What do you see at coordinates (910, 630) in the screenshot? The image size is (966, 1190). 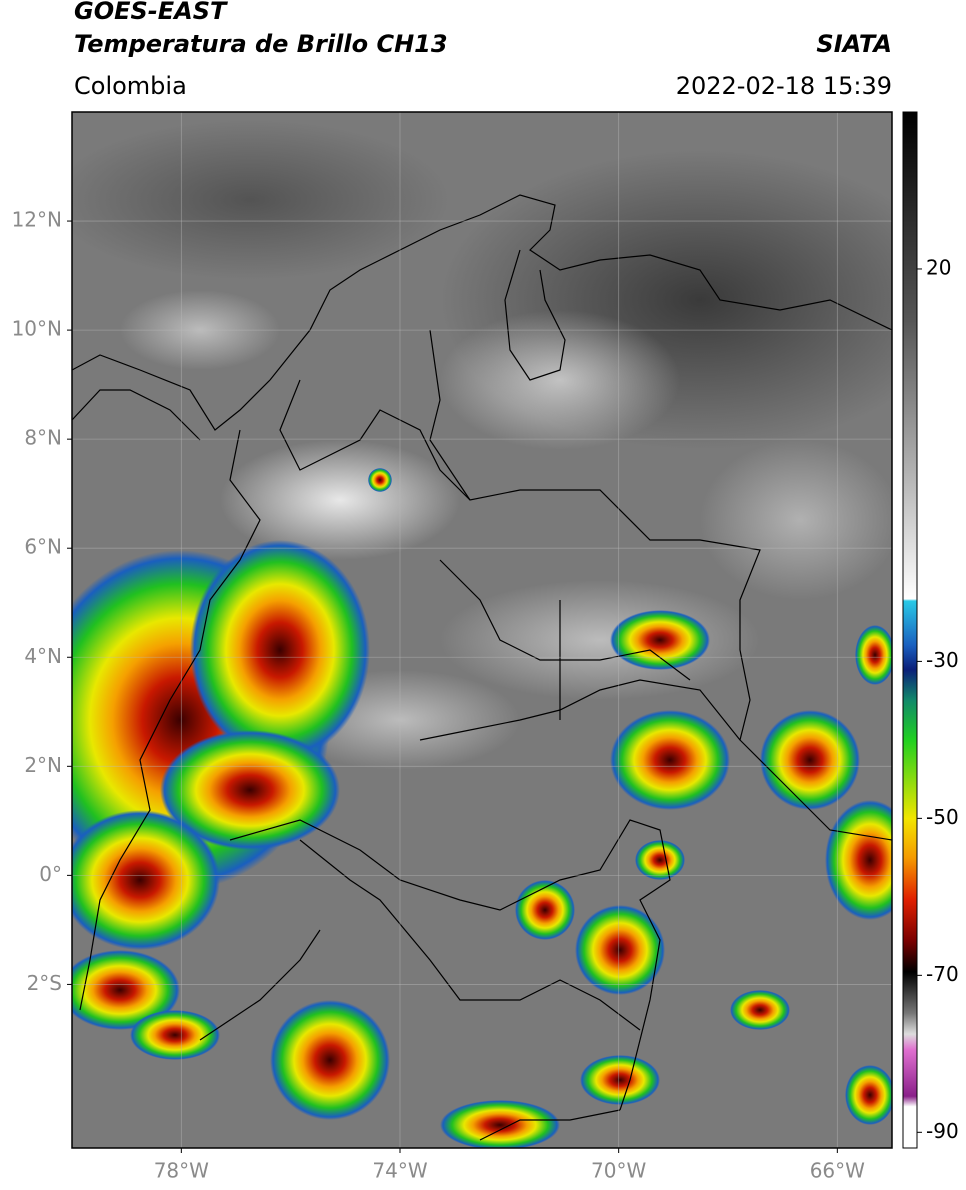 I see `colorbar` at bounding box center [910, 630].